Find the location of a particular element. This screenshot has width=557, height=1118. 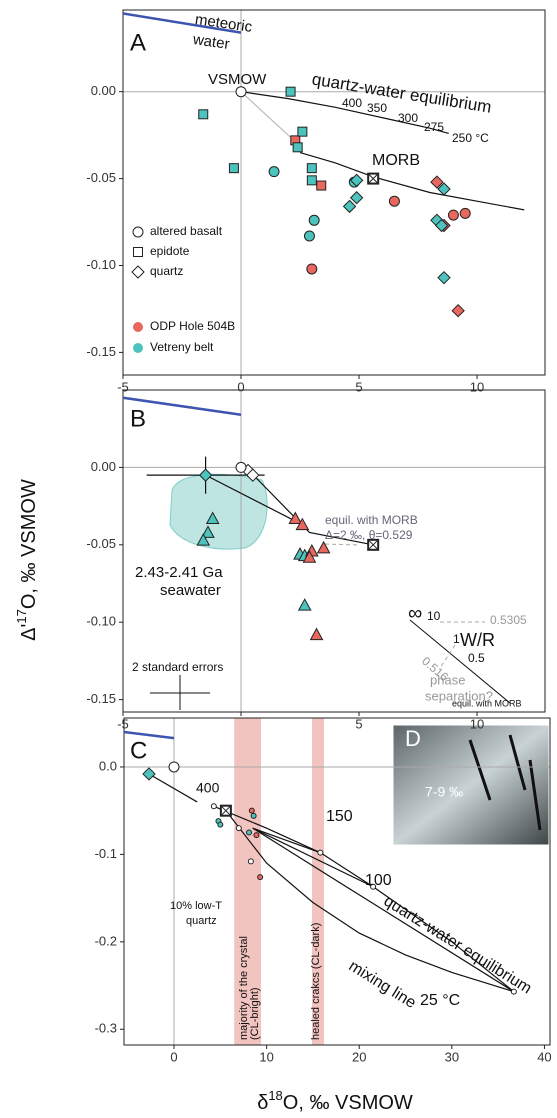

annotation: 7-9 ‰ is located at coordinates (444, 792).